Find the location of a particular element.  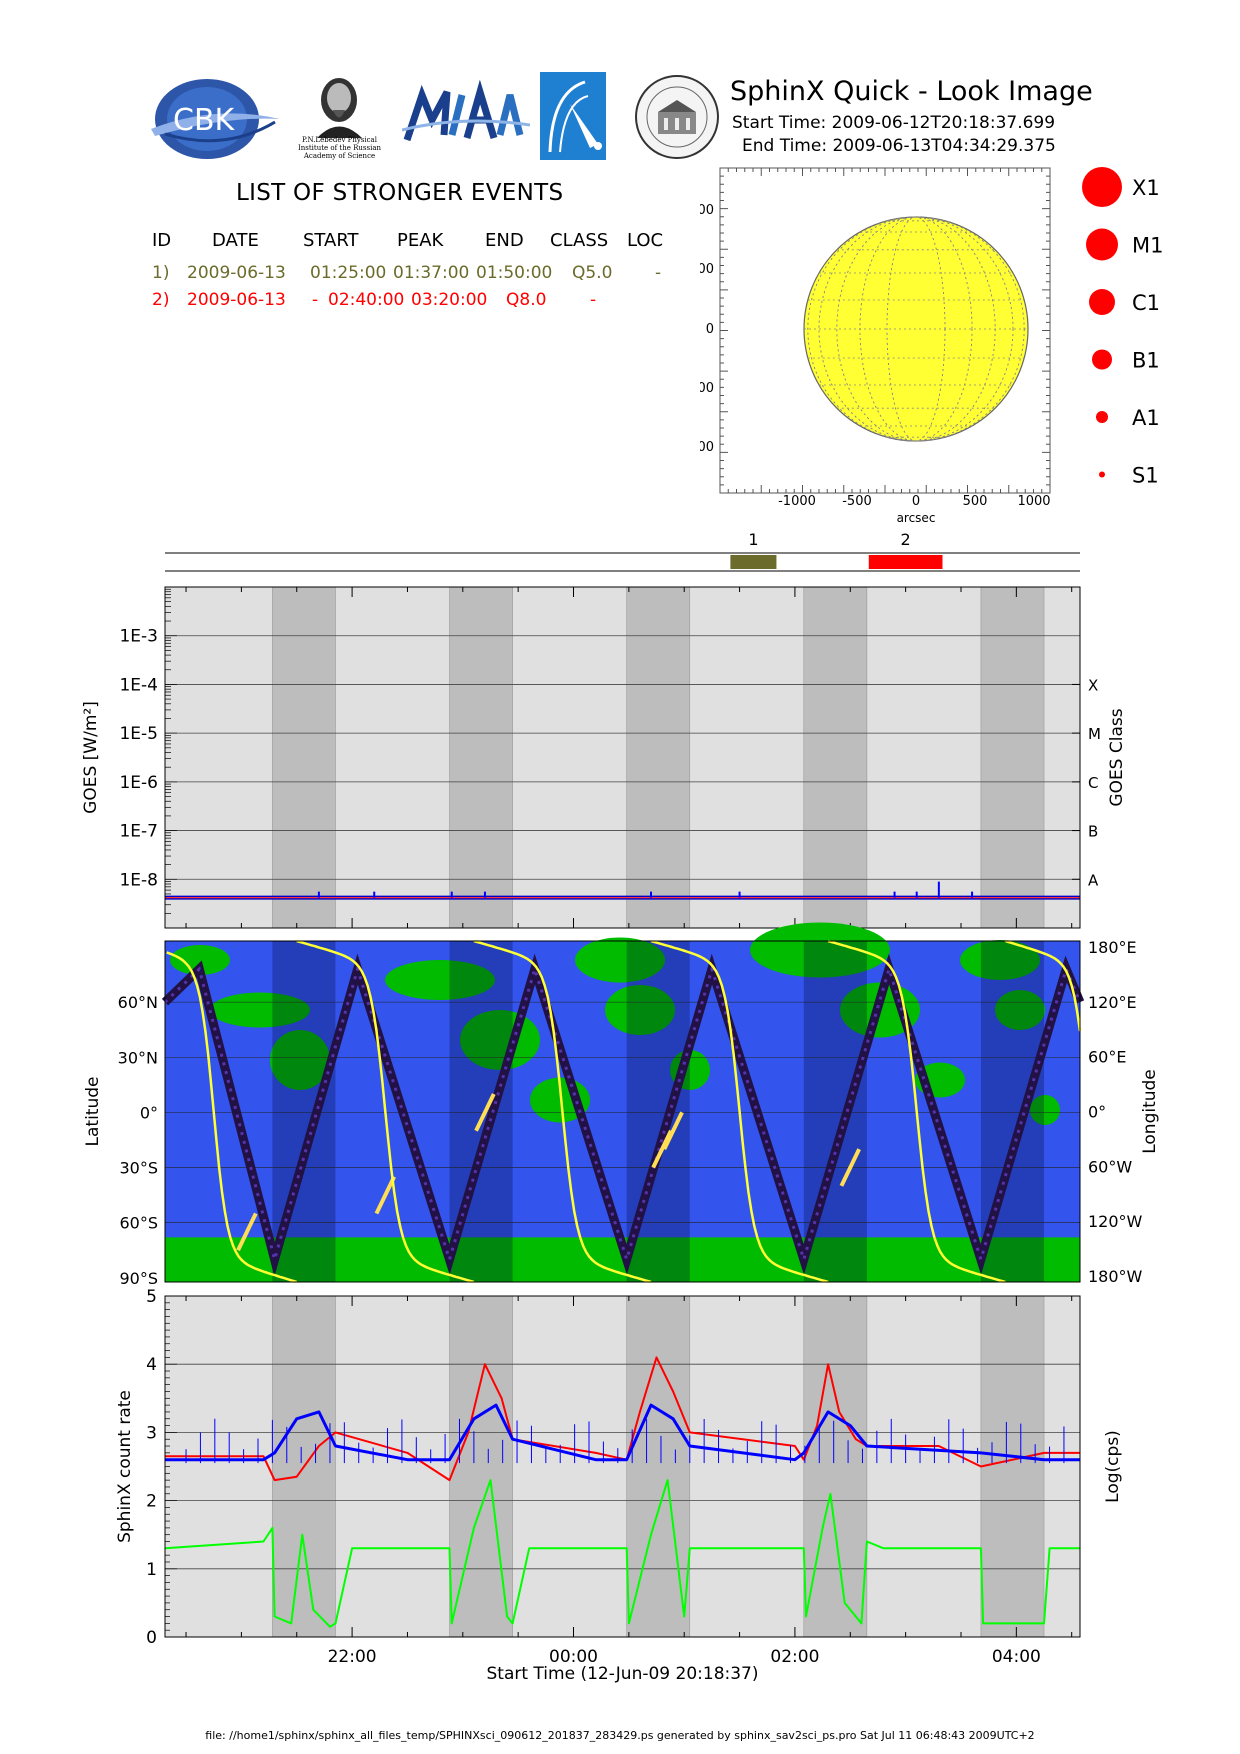

sun-xtick: 500 is located at coordinates (975, 501).